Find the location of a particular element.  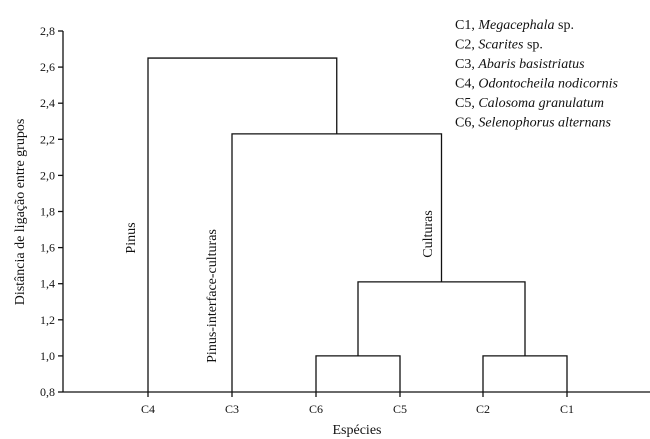

x-tick-label: C5 is located at coordinates (400, 409).